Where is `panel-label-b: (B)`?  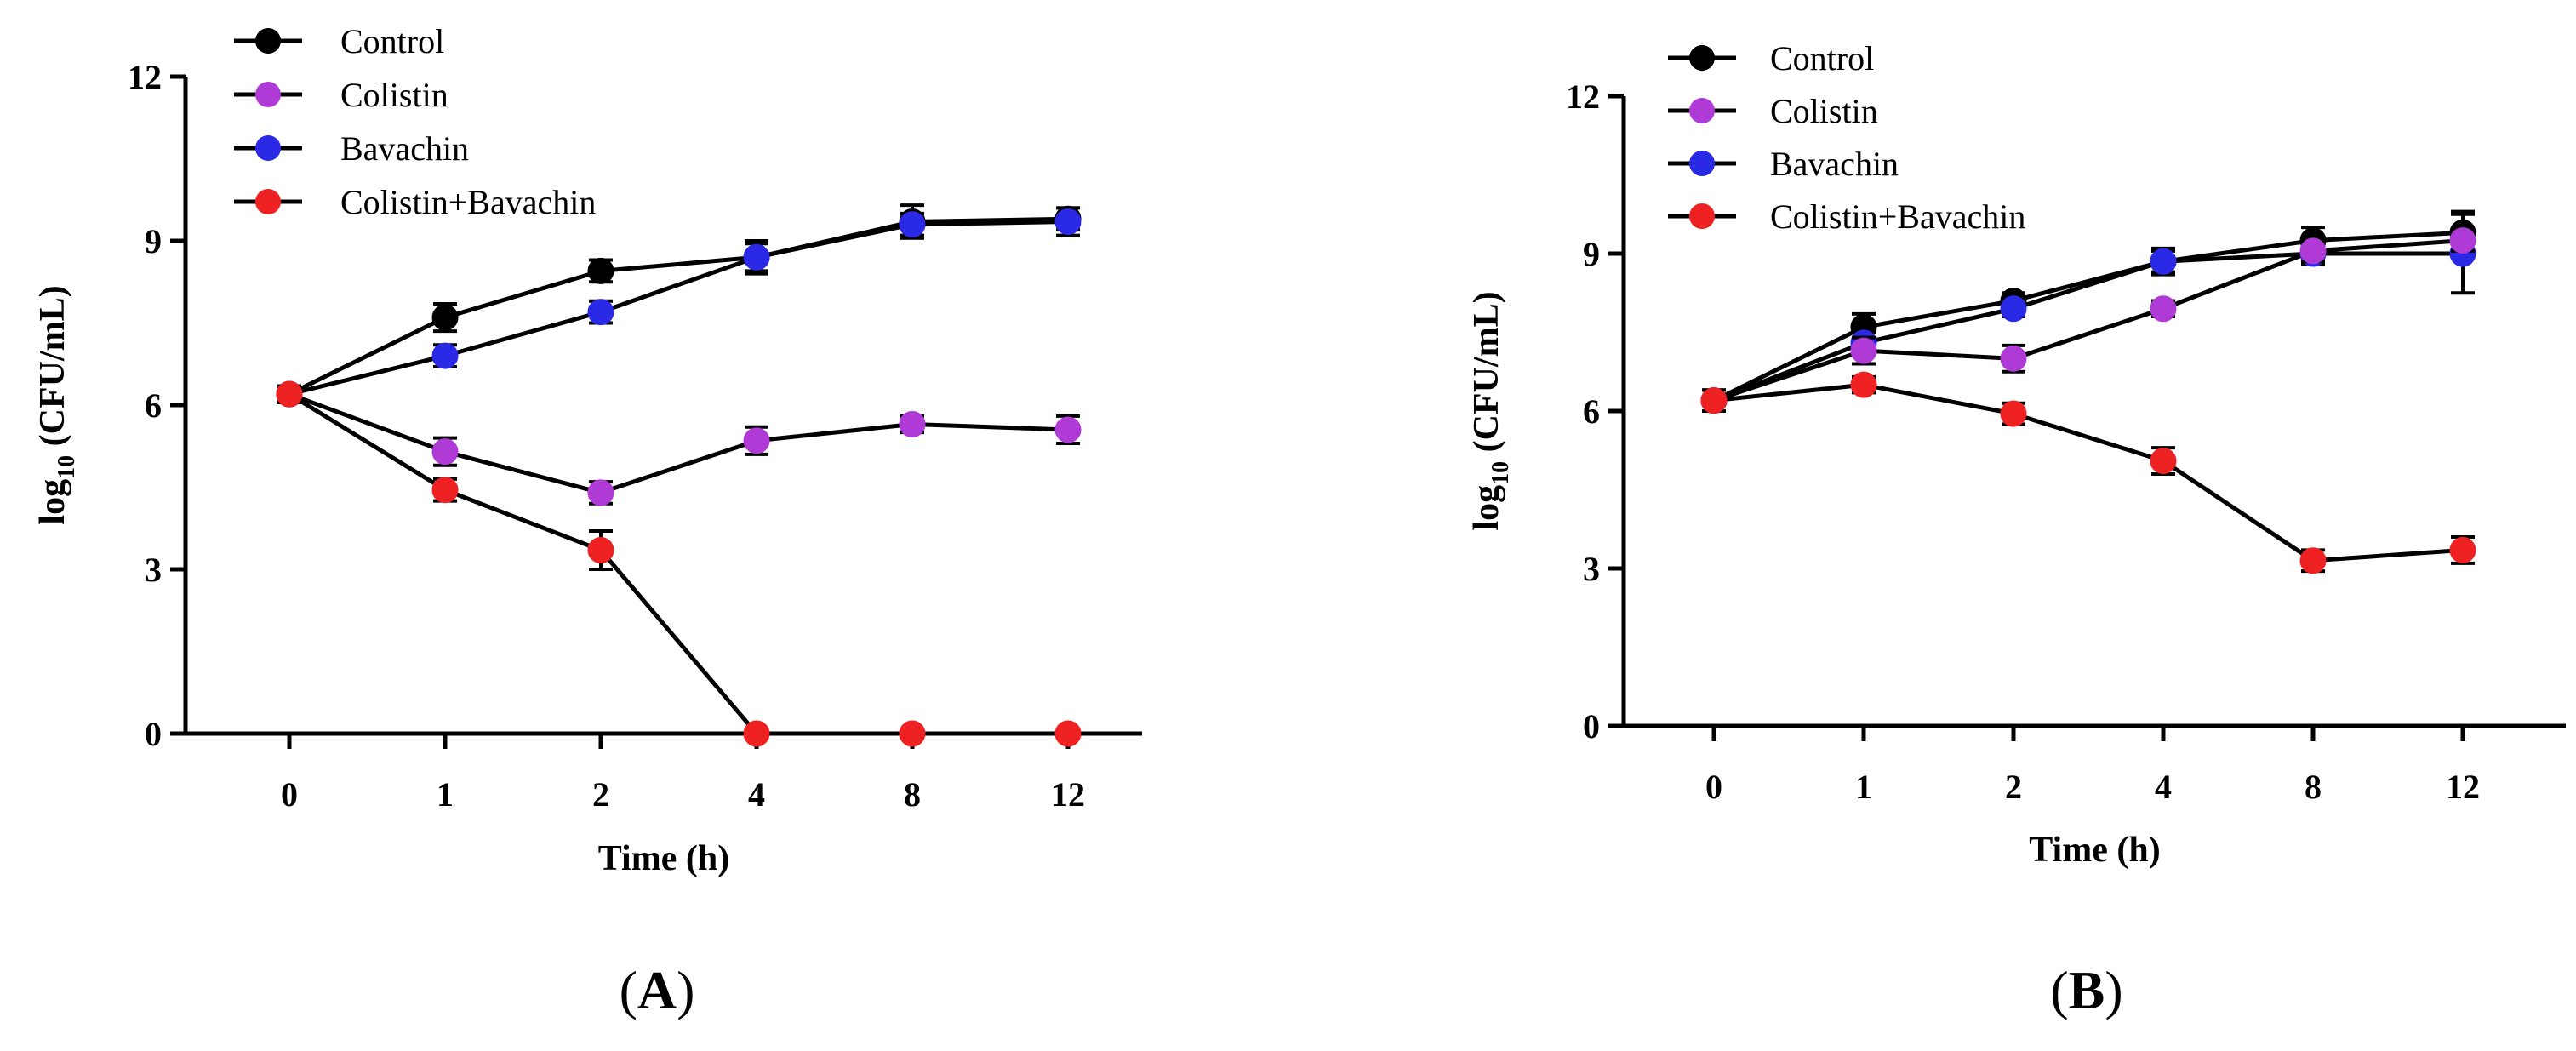 panel-label-b: (B) is located at coordinates (2086, 990).